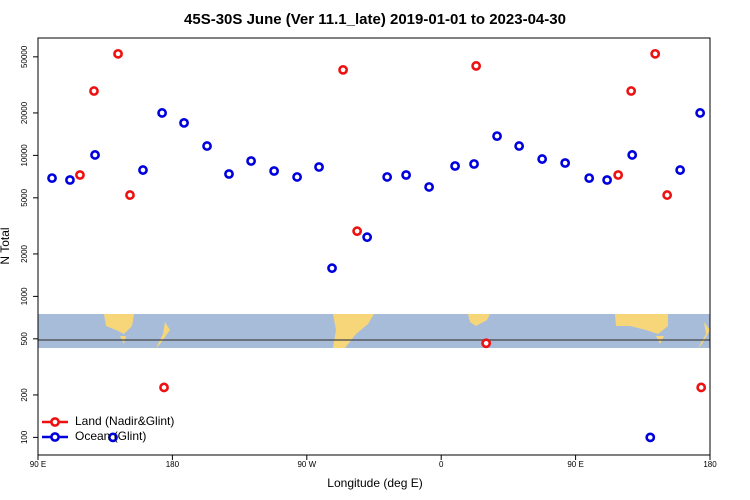 The height and width of the screenshot is (500, 750). I want to click on y-tick-label: 500, so click(24, 339).